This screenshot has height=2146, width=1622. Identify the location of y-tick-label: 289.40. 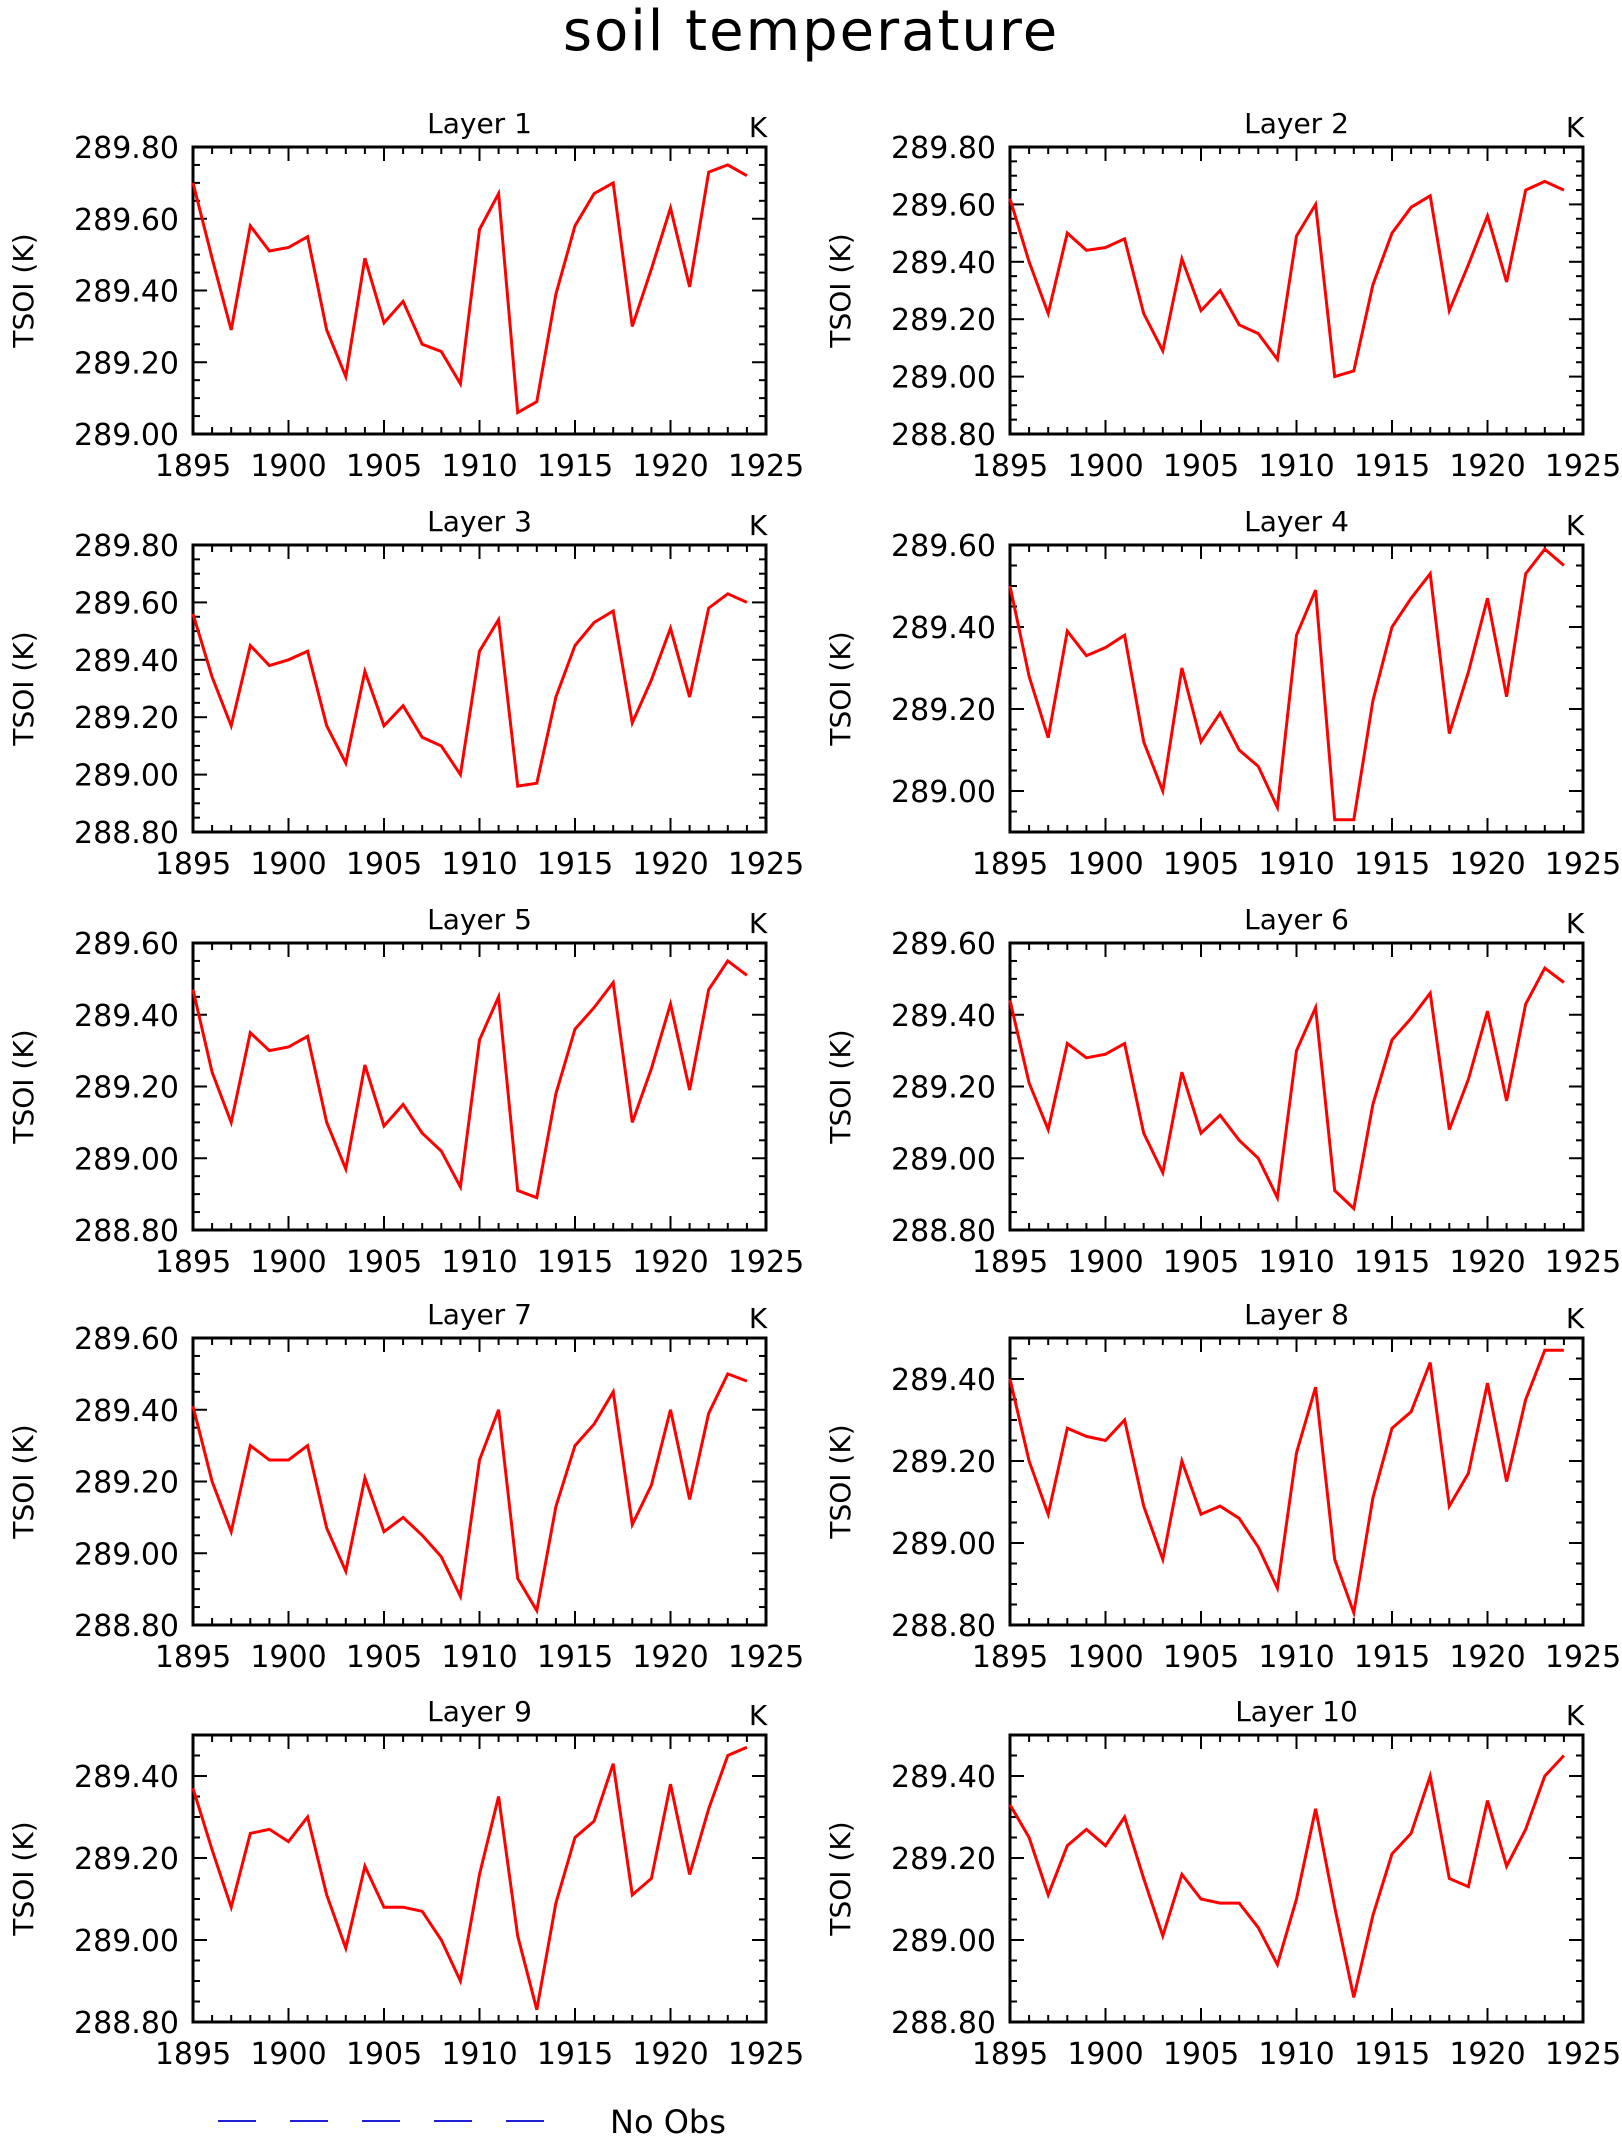
(943, 1380).